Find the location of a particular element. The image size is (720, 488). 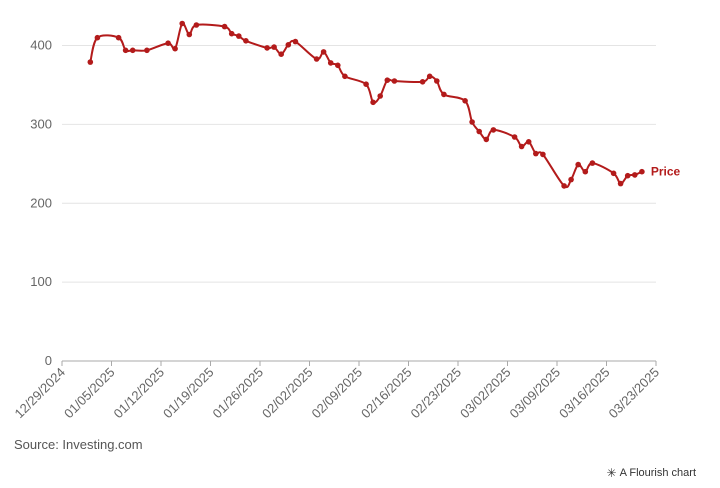

source-note: Source: Investing.com is located at coordinates (78, 444).